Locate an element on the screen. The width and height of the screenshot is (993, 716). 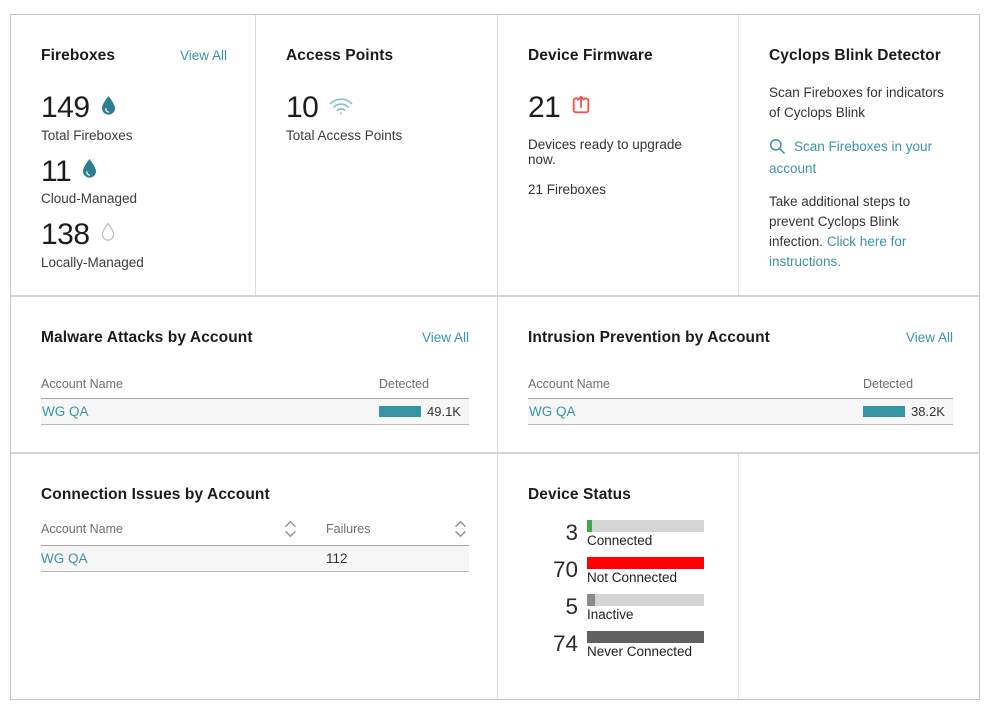
never-connected-count: 74 is located at coordinates (565, 643).